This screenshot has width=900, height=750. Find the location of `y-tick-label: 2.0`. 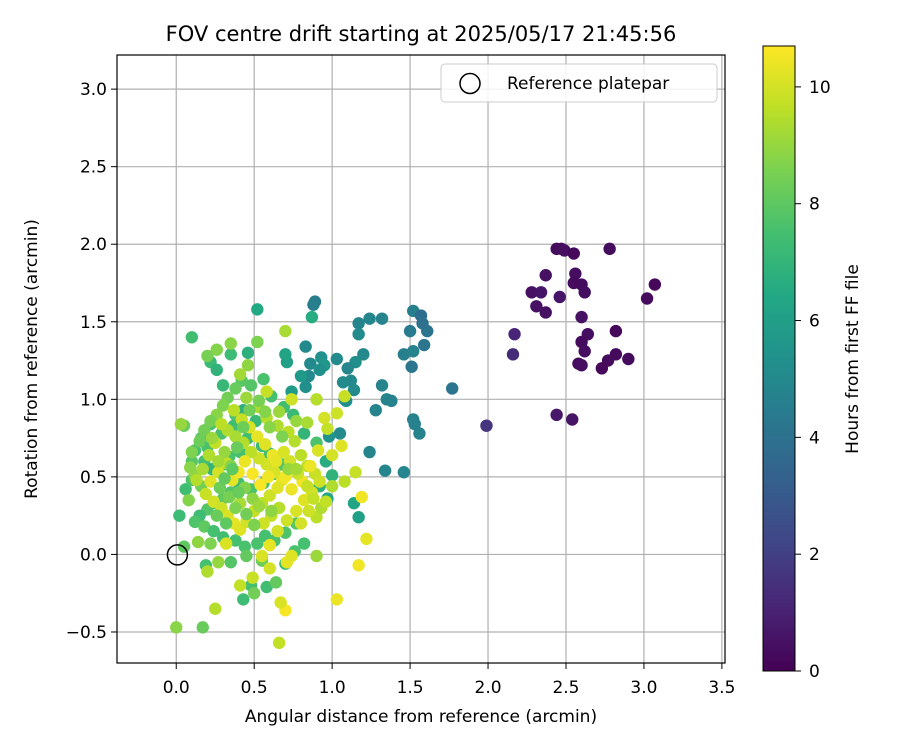

y-tick-label: 2.0 is located at coordinates (93, 245).